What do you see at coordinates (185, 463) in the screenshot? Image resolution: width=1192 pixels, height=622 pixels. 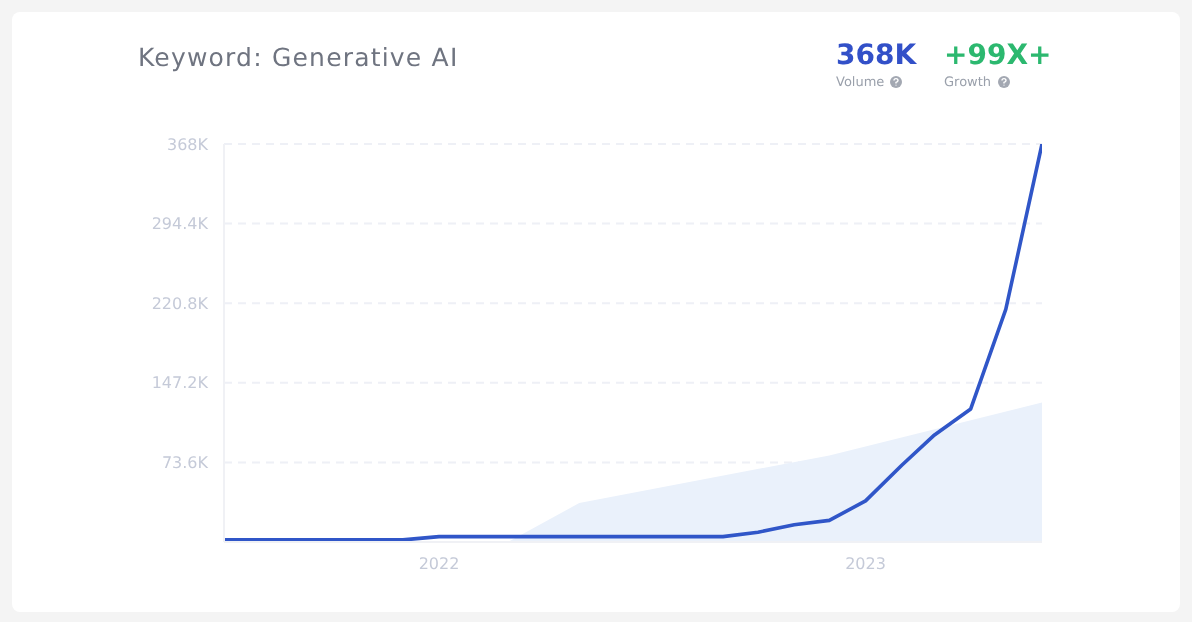 I see `y-tick-label: 73.6K` at bounding box center [185, 463].